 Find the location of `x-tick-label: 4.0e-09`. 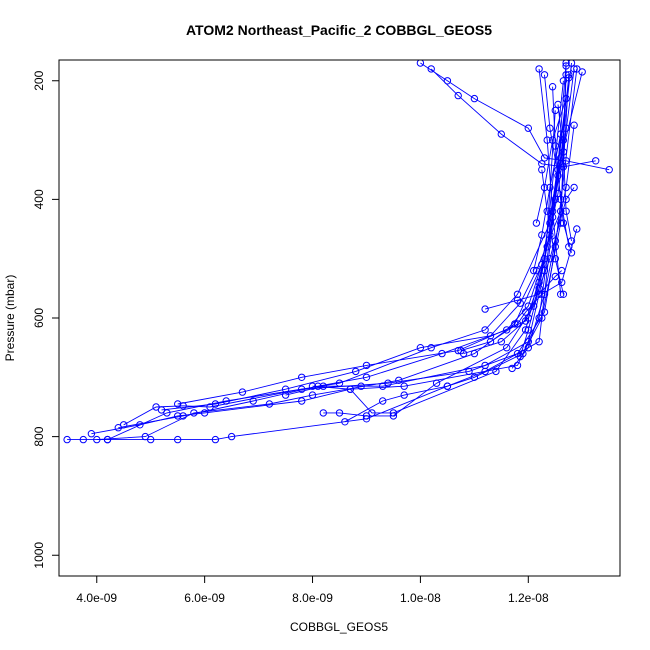

x-tick-label: 4.0e-09 is located at coordinates (96, 598).